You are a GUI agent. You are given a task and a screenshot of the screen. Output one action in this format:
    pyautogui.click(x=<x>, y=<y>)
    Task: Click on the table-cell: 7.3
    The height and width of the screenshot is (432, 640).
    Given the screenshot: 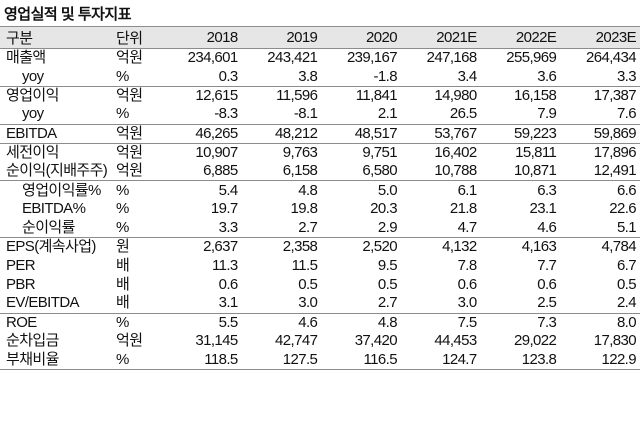 What is the action you would take?
    pyautogui.click(x=520, y=322)
    